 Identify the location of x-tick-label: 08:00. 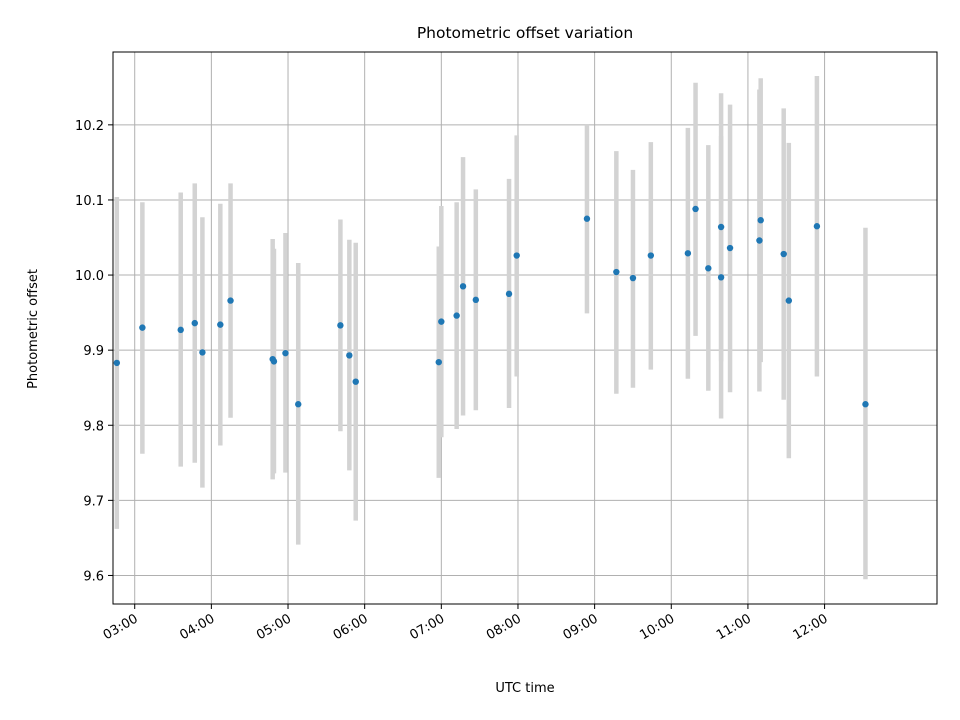
(504, 627).